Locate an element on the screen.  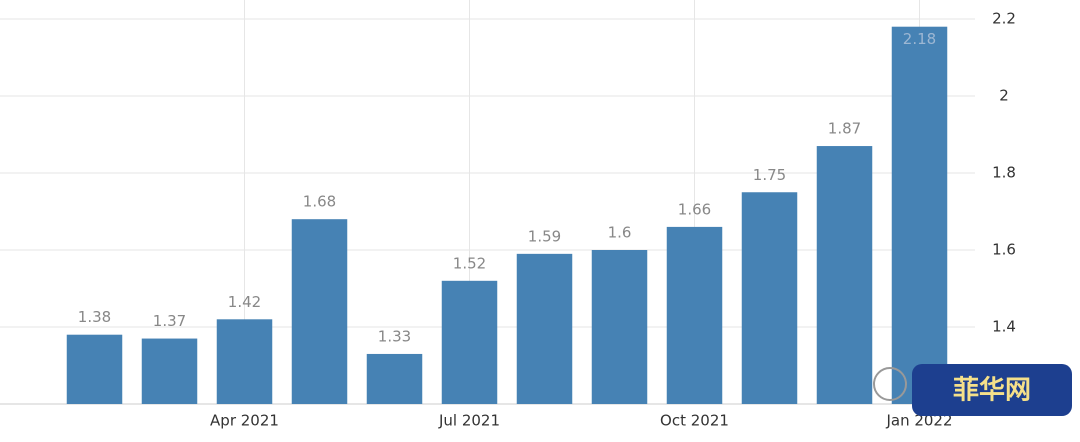
y-tick-label: 1.8 is located at coordinates (1004, 173).